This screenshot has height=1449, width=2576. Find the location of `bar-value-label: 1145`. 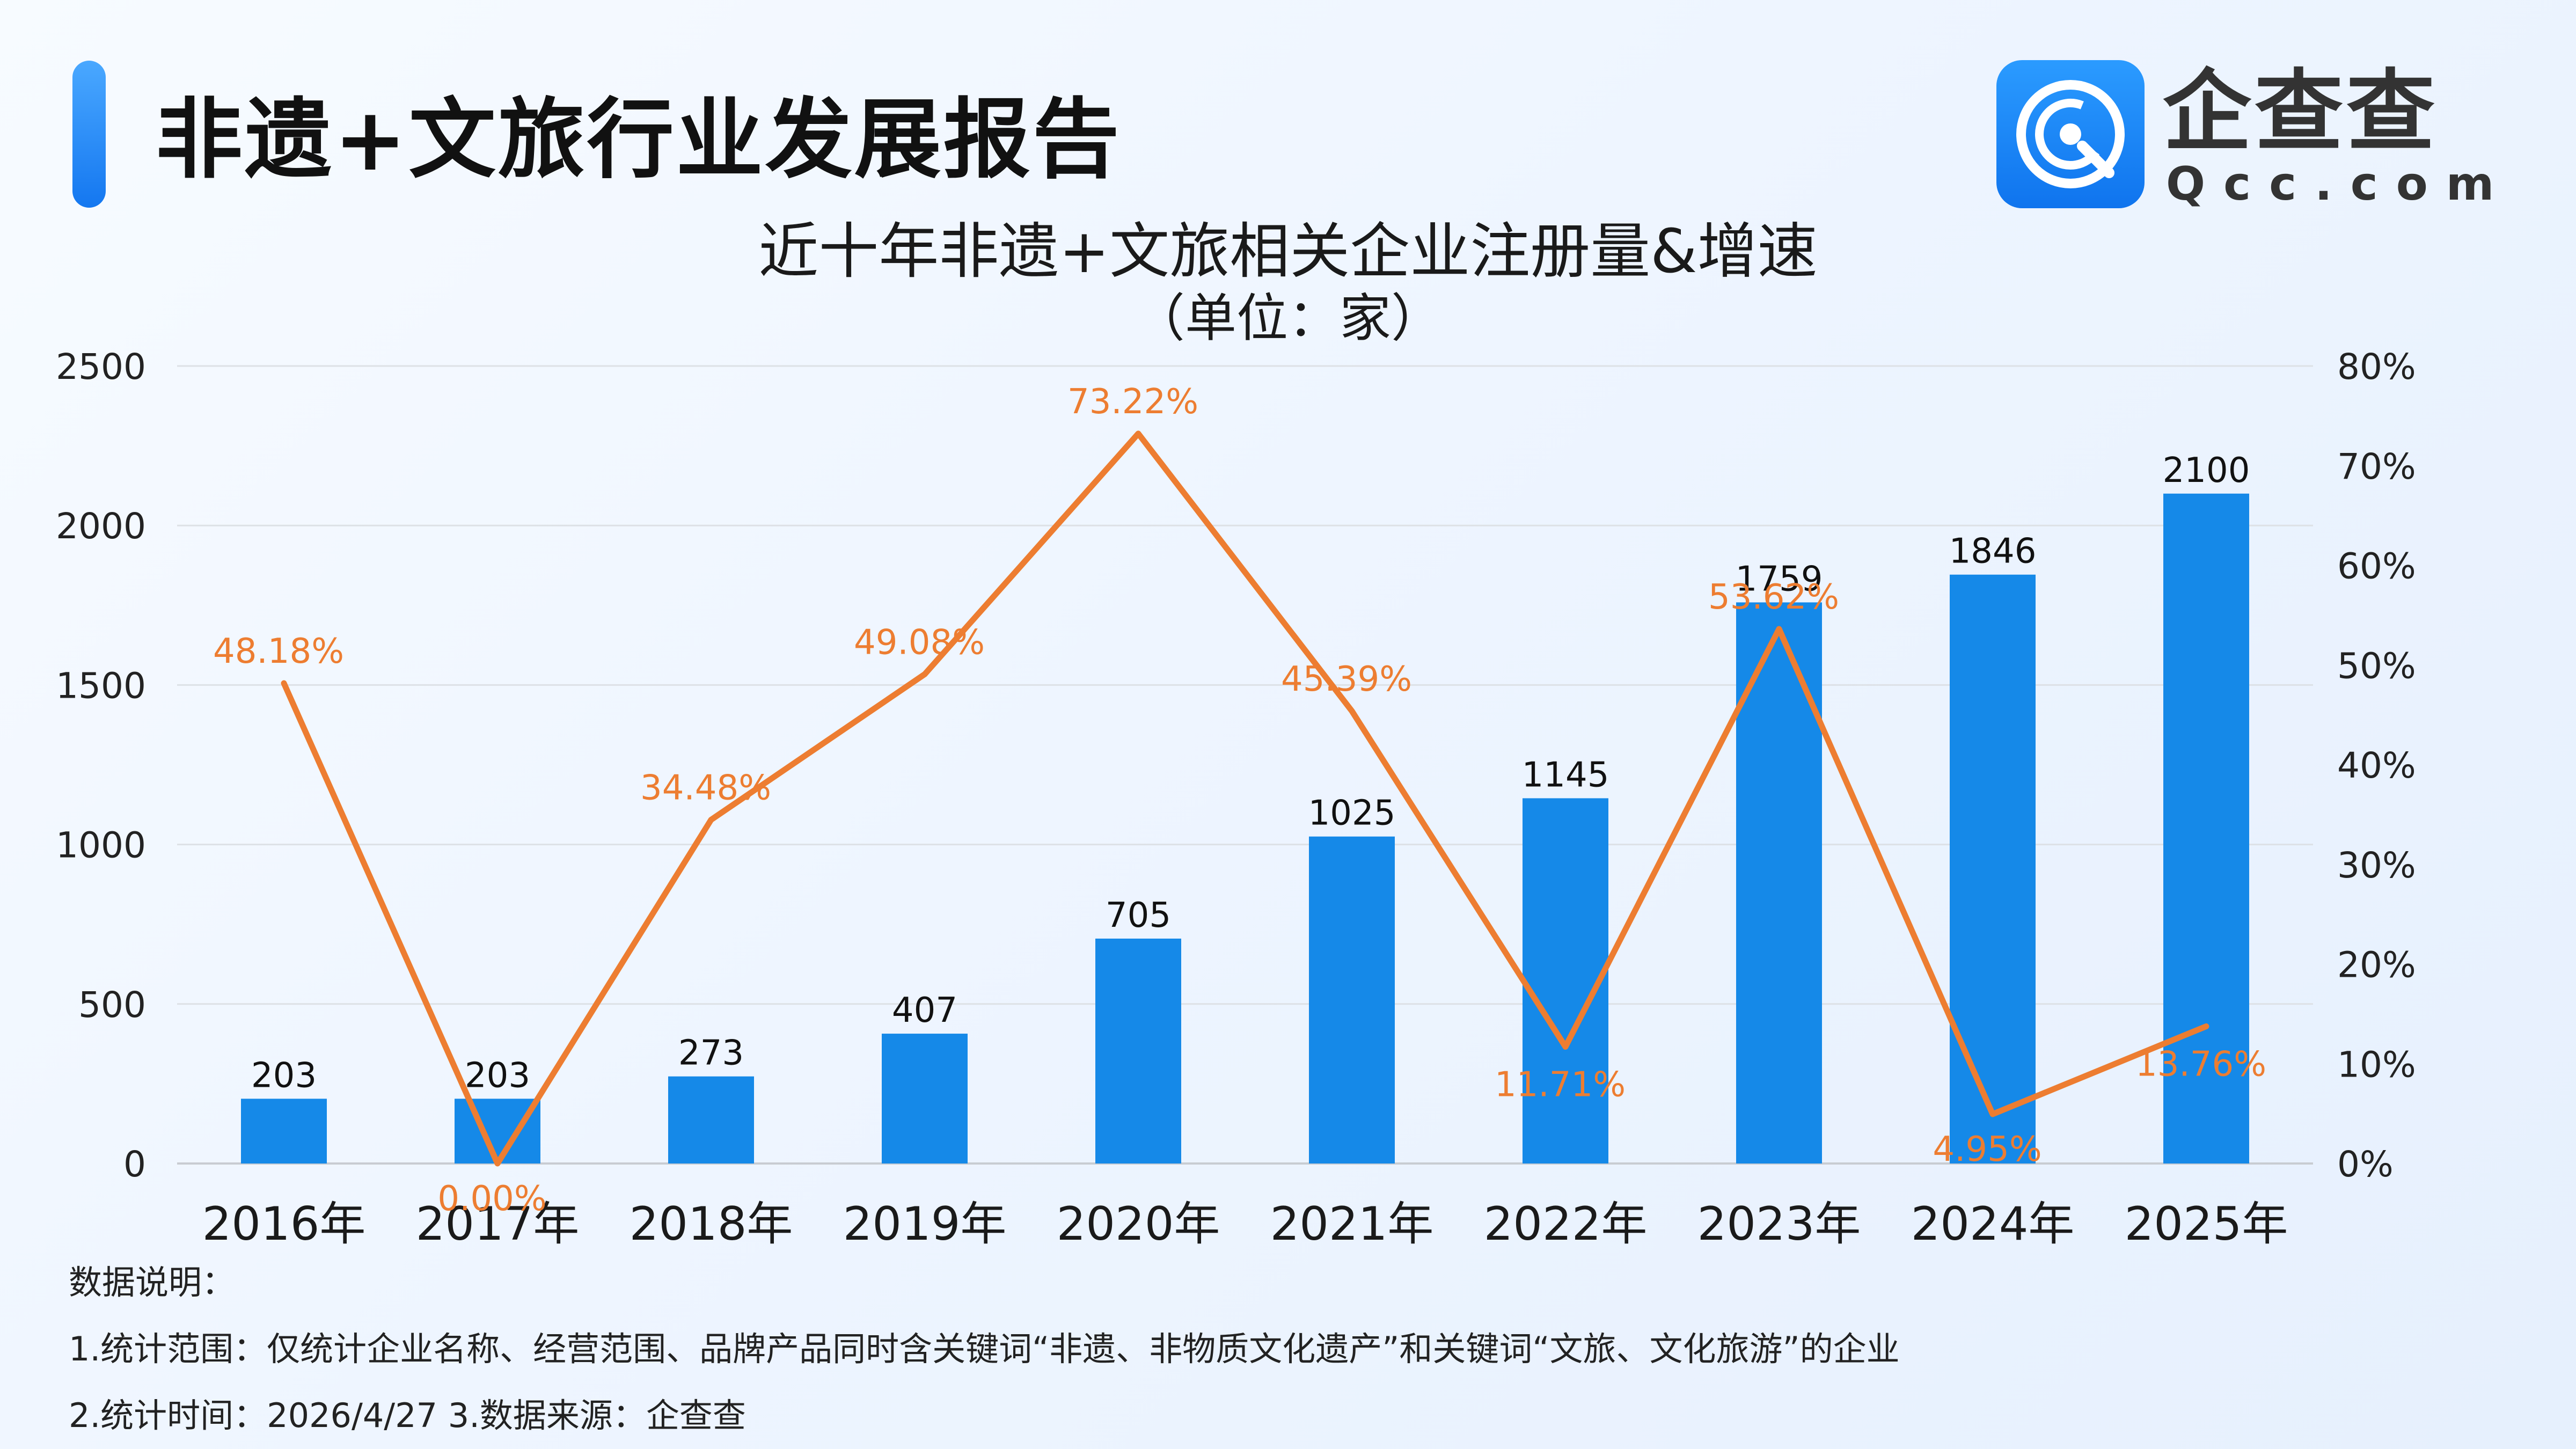

bar-value-label: 1145 is located at coordinates (1565, 775).